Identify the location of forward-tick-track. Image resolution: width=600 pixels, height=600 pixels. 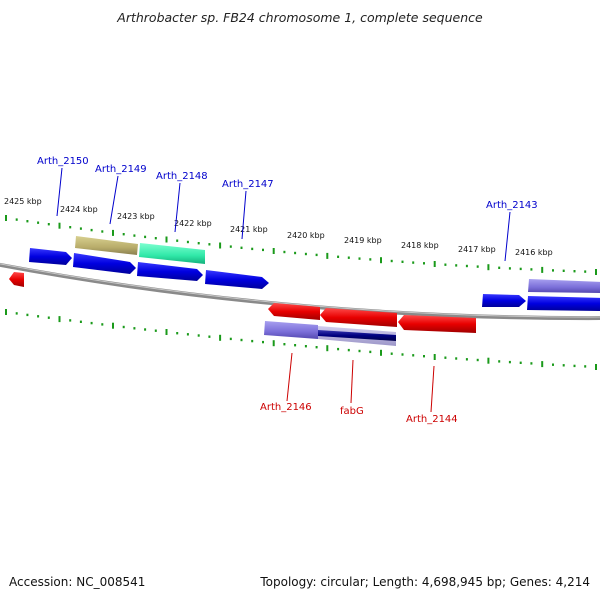
(301, 245).